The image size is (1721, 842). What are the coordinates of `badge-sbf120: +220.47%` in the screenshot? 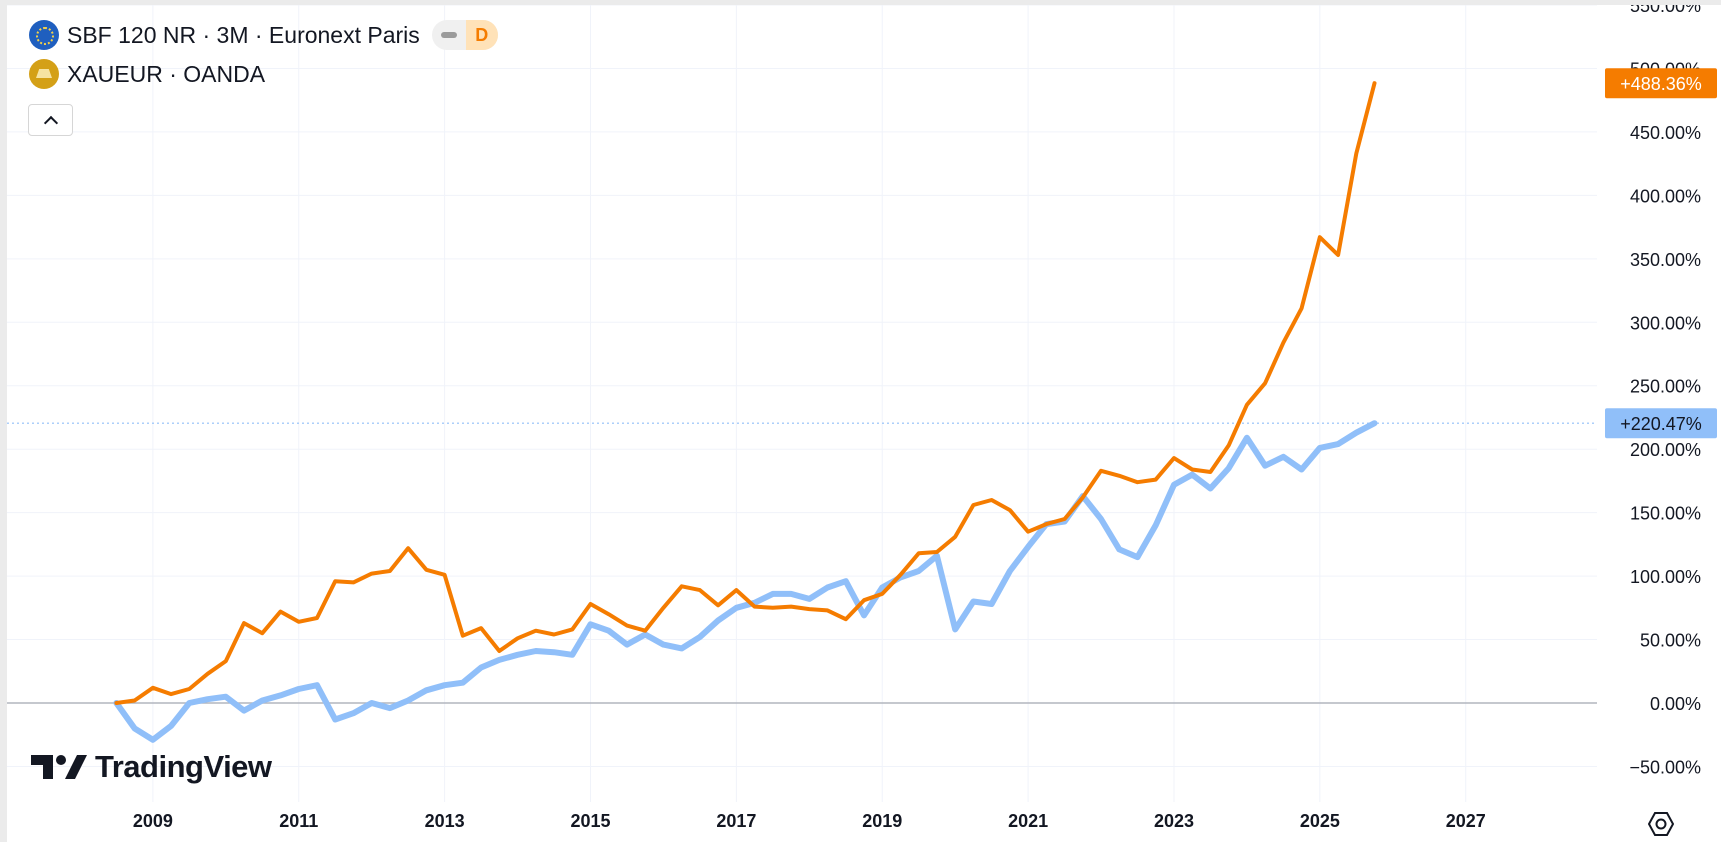 It's located at (1661, 423).